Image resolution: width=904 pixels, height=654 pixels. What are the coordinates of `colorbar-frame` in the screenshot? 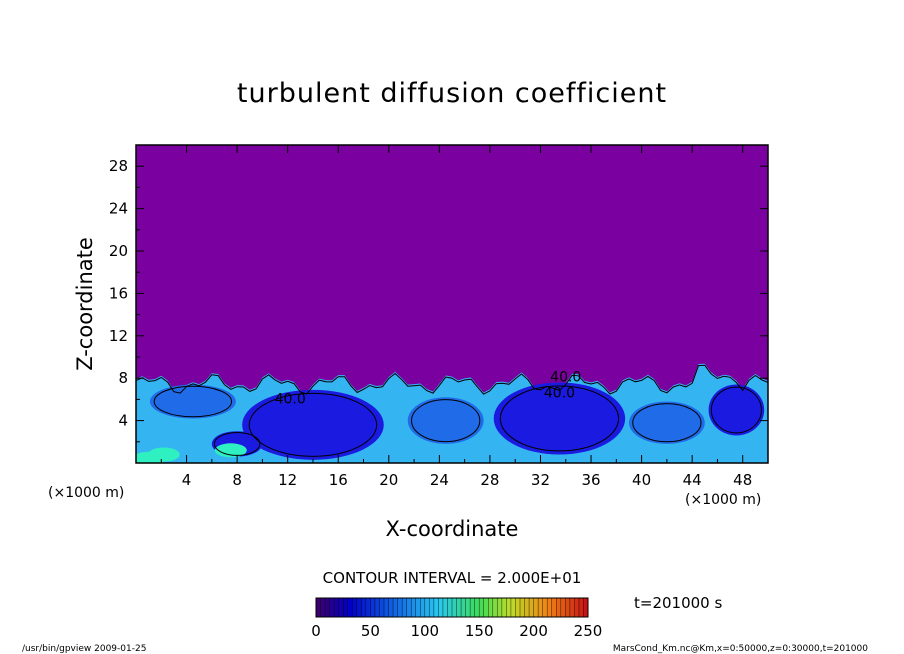 It's located at (452, 607).